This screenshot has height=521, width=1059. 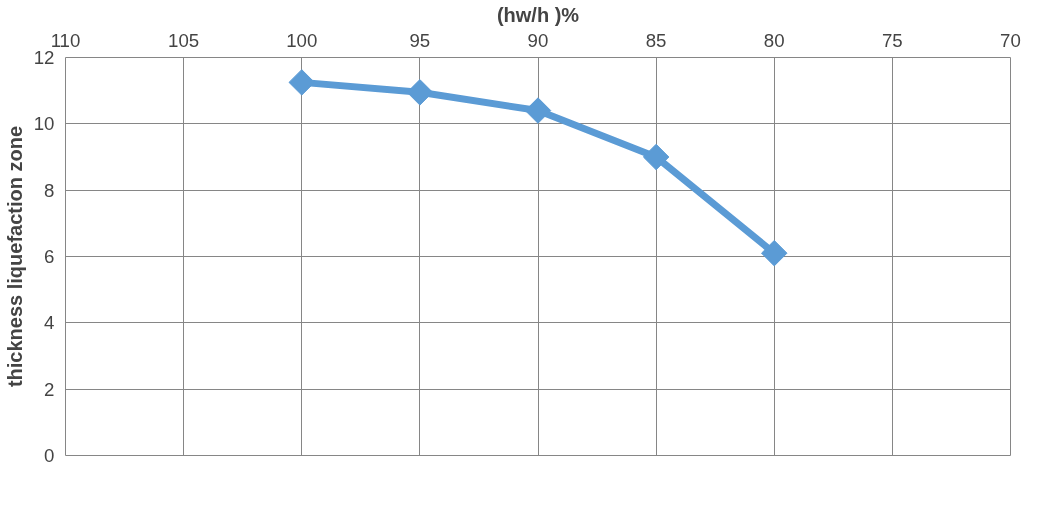 What do you see at coordinates (49, 190) in the screenshot?
I see `y-tick-label: 8` at bounding box center [49, 190].